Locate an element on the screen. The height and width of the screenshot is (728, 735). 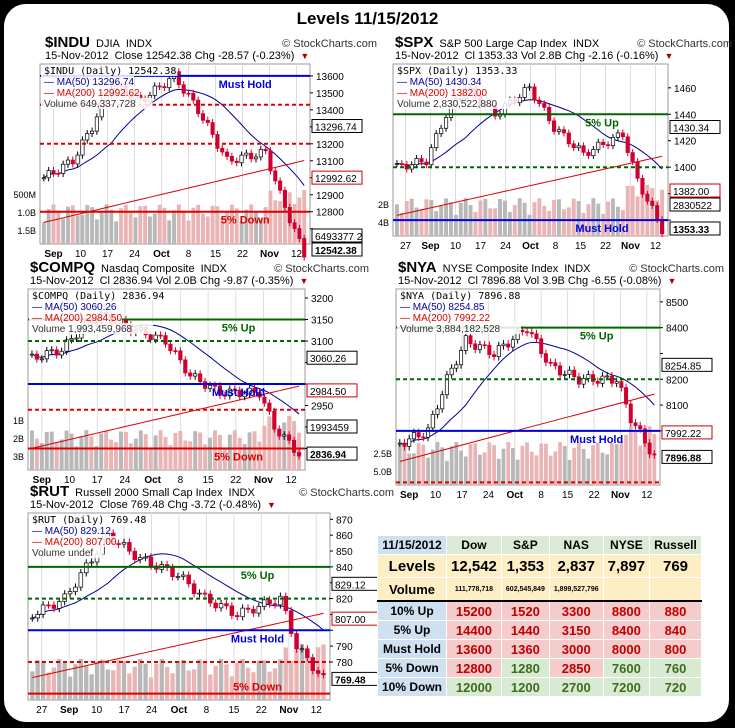
chart-exchange: INDX is located at coordinates (577, 269).